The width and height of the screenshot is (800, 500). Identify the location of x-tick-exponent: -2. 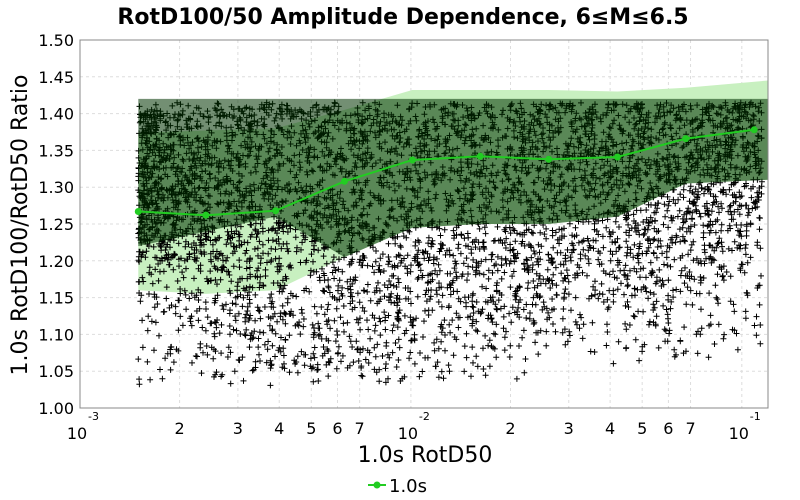
(424, 416).